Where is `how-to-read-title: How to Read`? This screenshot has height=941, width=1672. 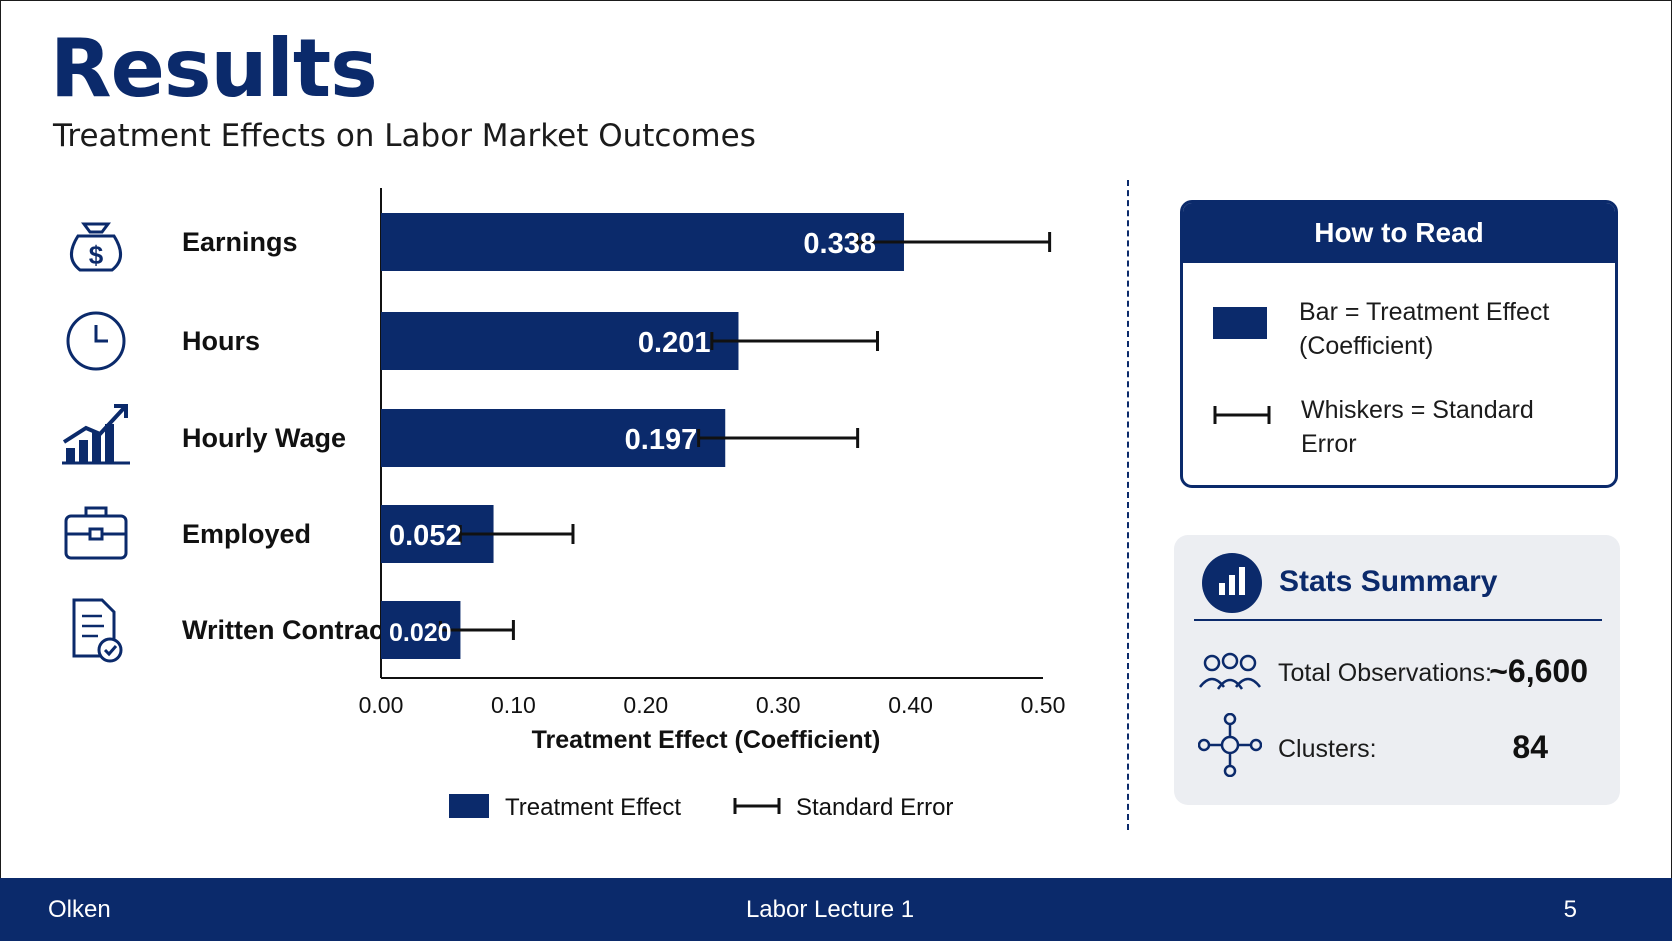
how-to-read-title: How to Read is located at coordinates (1399, 233).